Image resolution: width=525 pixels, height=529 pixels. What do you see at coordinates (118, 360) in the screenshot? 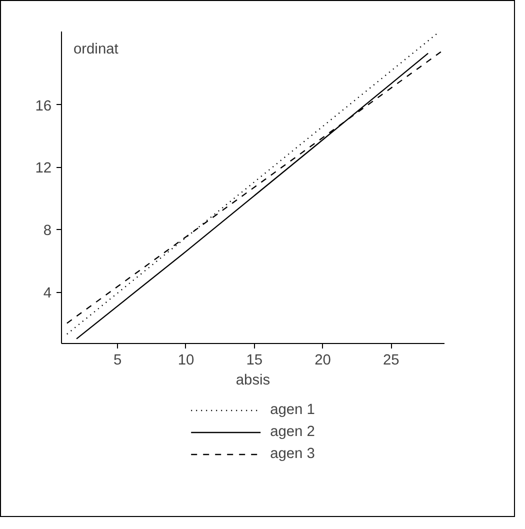
I see `x-tick-label: 5` at bounding box center [118, 360].